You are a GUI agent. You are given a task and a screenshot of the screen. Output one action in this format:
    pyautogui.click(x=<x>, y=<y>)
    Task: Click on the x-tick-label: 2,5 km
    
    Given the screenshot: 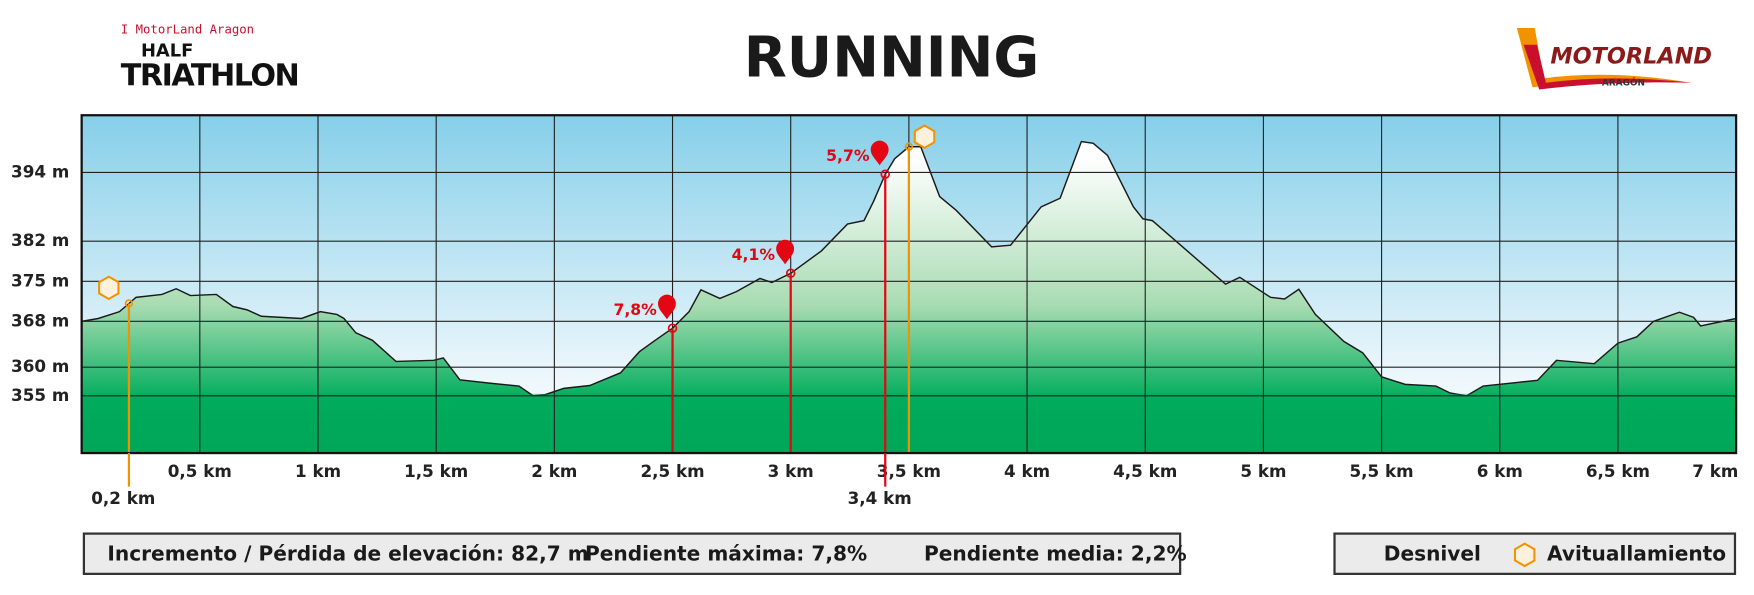 What is the action you would take?
    pyautogui.click(x=672, y=471)
    